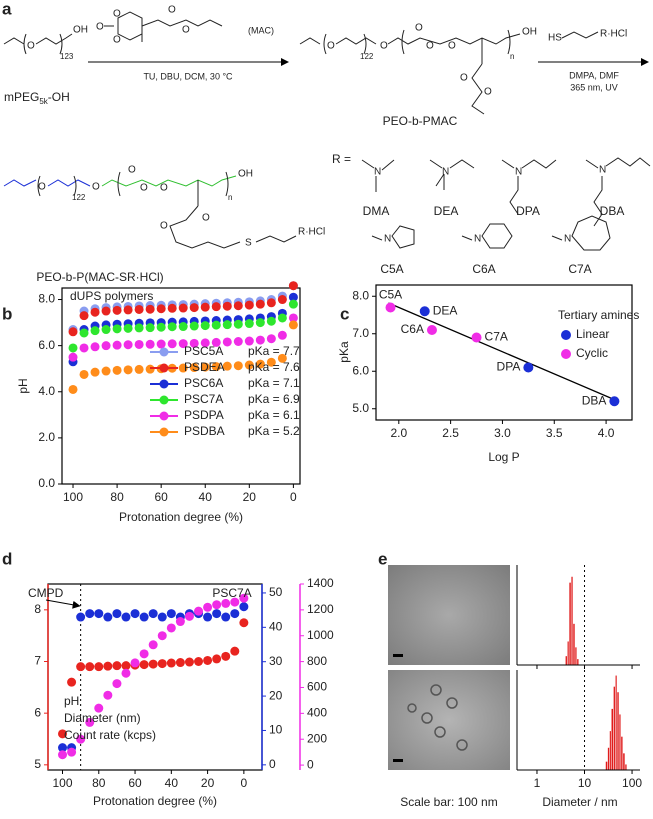  What do you see at coordinates (208, 783) in the screenshot?
I see `x-tick-label: 20` at bounding box center [208, 783].